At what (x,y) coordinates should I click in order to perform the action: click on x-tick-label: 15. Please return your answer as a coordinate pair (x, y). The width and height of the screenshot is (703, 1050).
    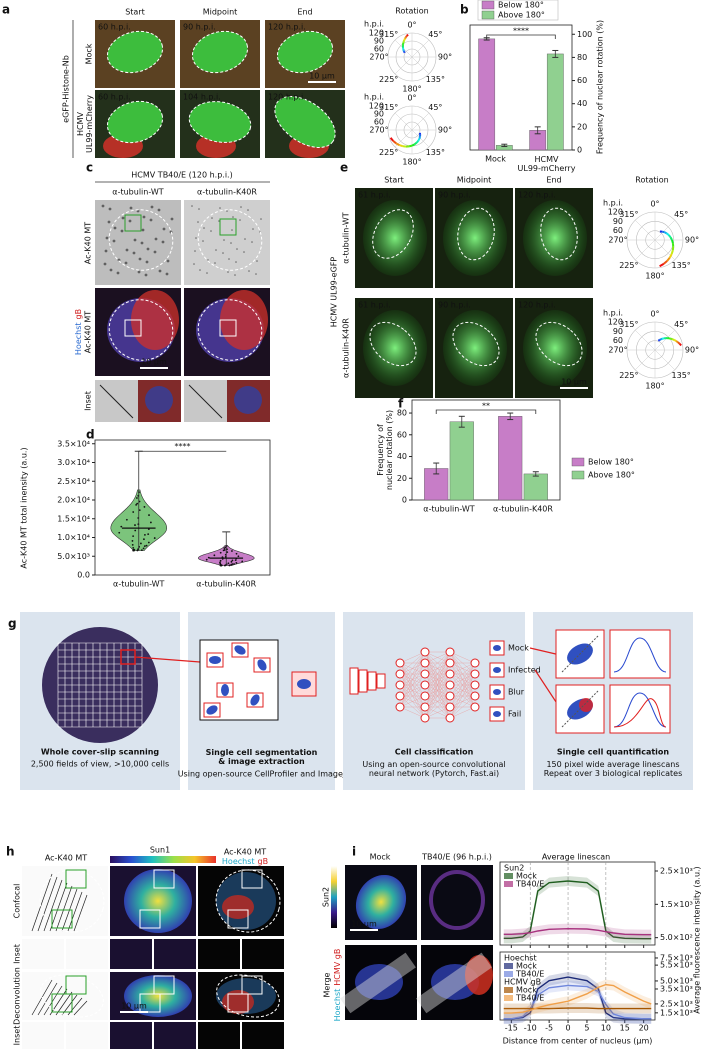
    Looking at the image, I should click on (625, 1028).